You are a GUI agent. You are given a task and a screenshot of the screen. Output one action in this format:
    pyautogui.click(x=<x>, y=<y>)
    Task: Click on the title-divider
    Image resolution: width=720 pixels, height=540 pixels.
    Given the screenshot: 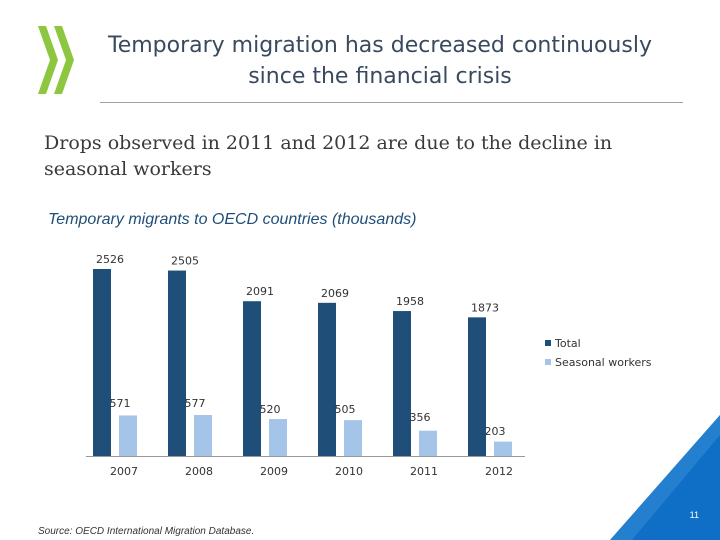 What is the action you would take?
    pyautogui.click(x=391, y=102)
    